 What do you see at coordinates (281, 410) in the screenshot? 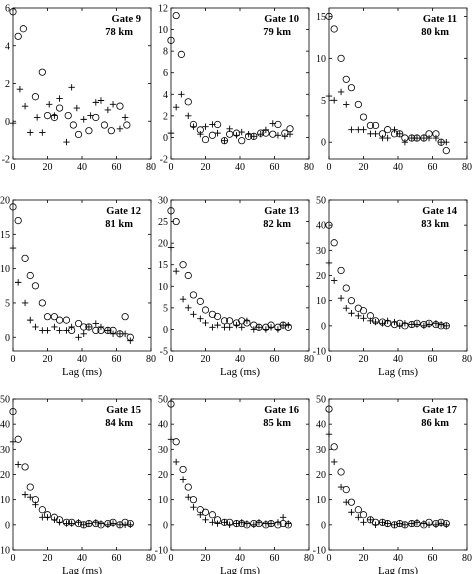
I see `gate-label: Gate 16` at bounding box center [281, 410].